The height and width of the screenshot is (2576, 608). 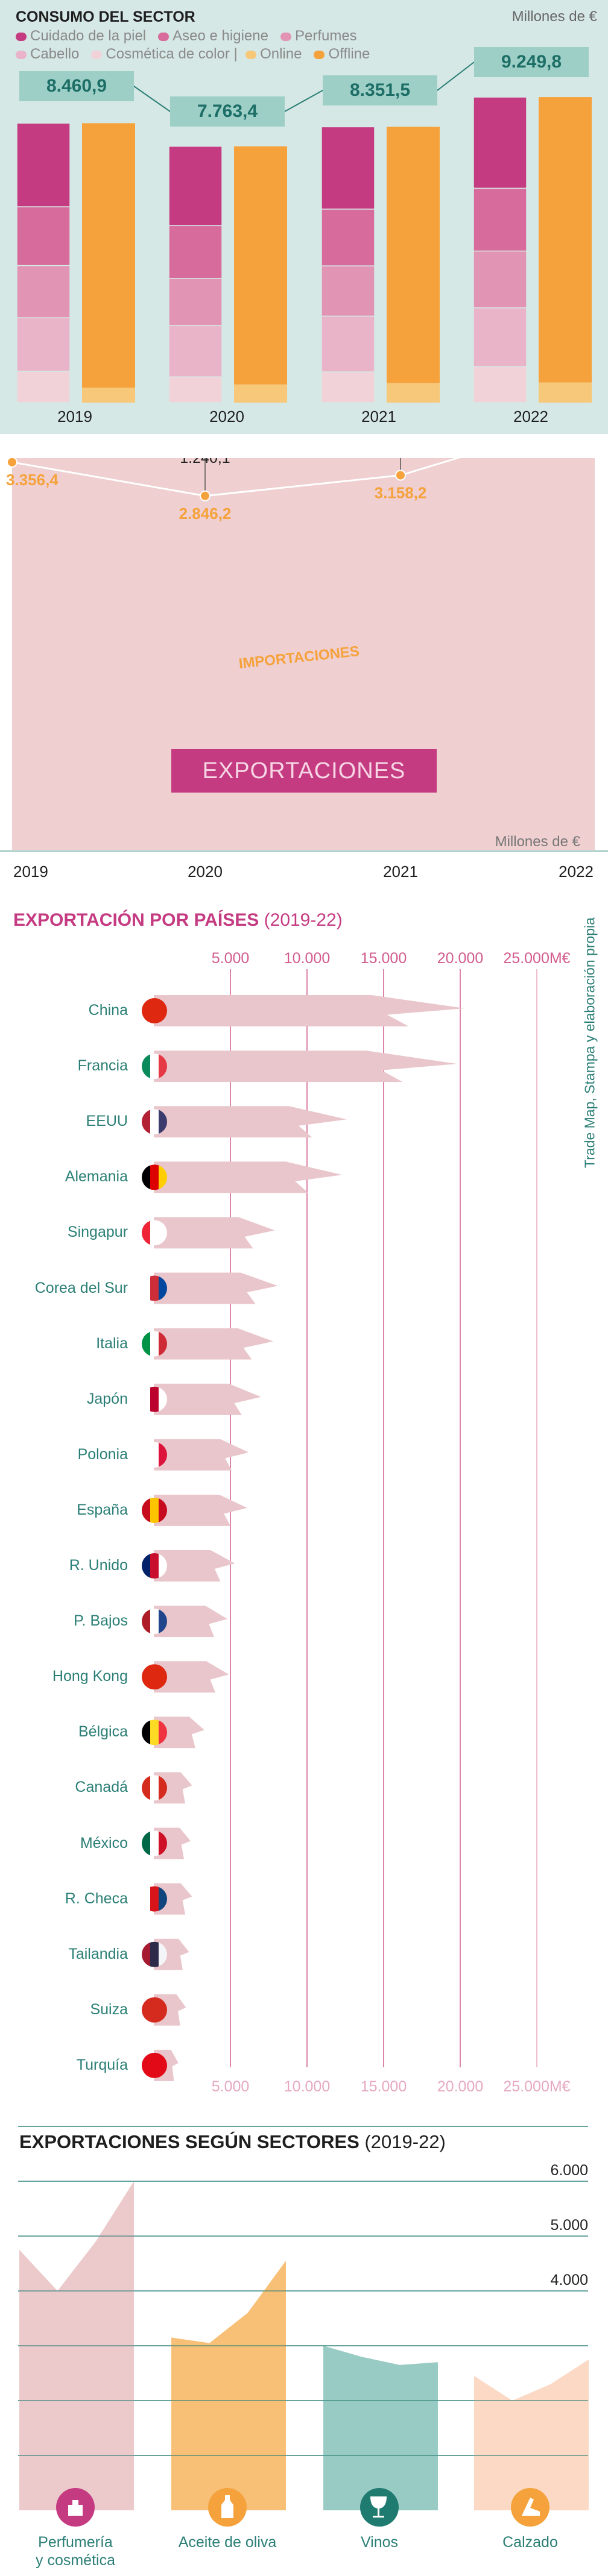 What do you see at coordinates (12, 463) in the screenshot?
I see `imports-point-2019` at bounding box center [12, 463].